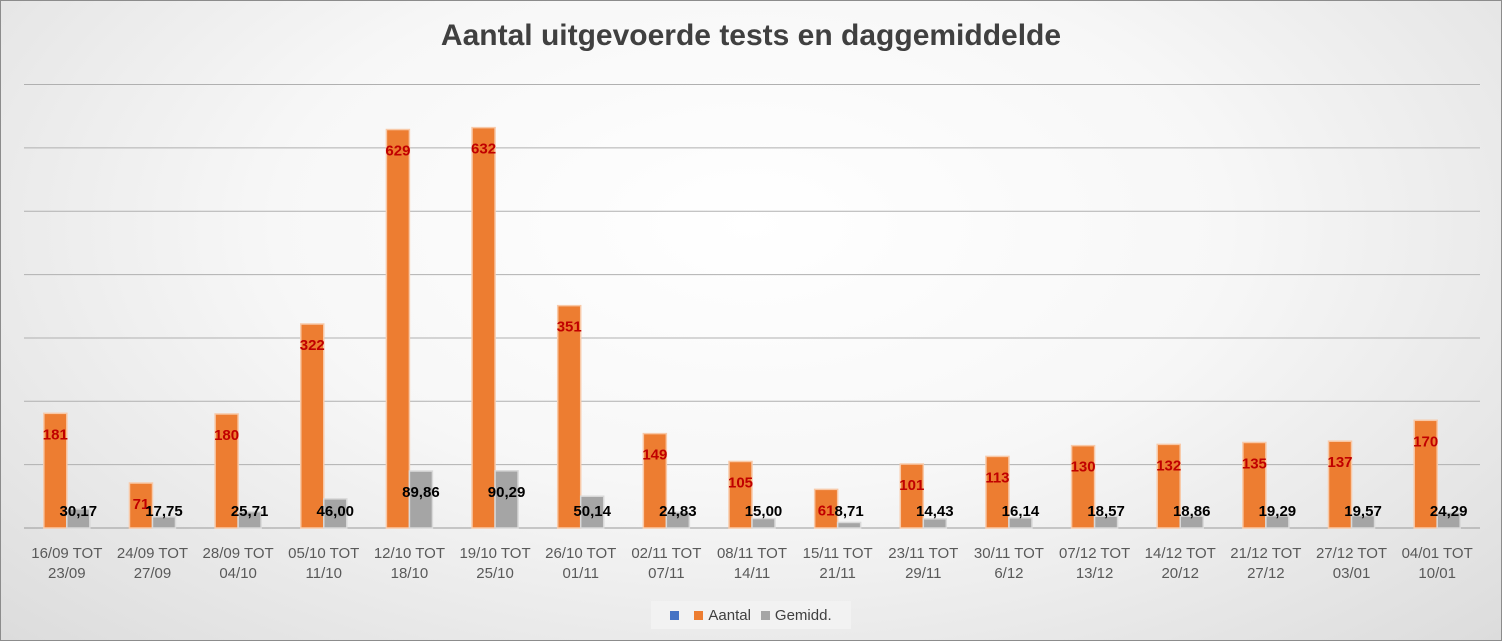  What do you see at coordinates (66, 553) in the screenshot?
I see `x-tick-label-line: 16/09 TOT` at bounding box center [66, 553].